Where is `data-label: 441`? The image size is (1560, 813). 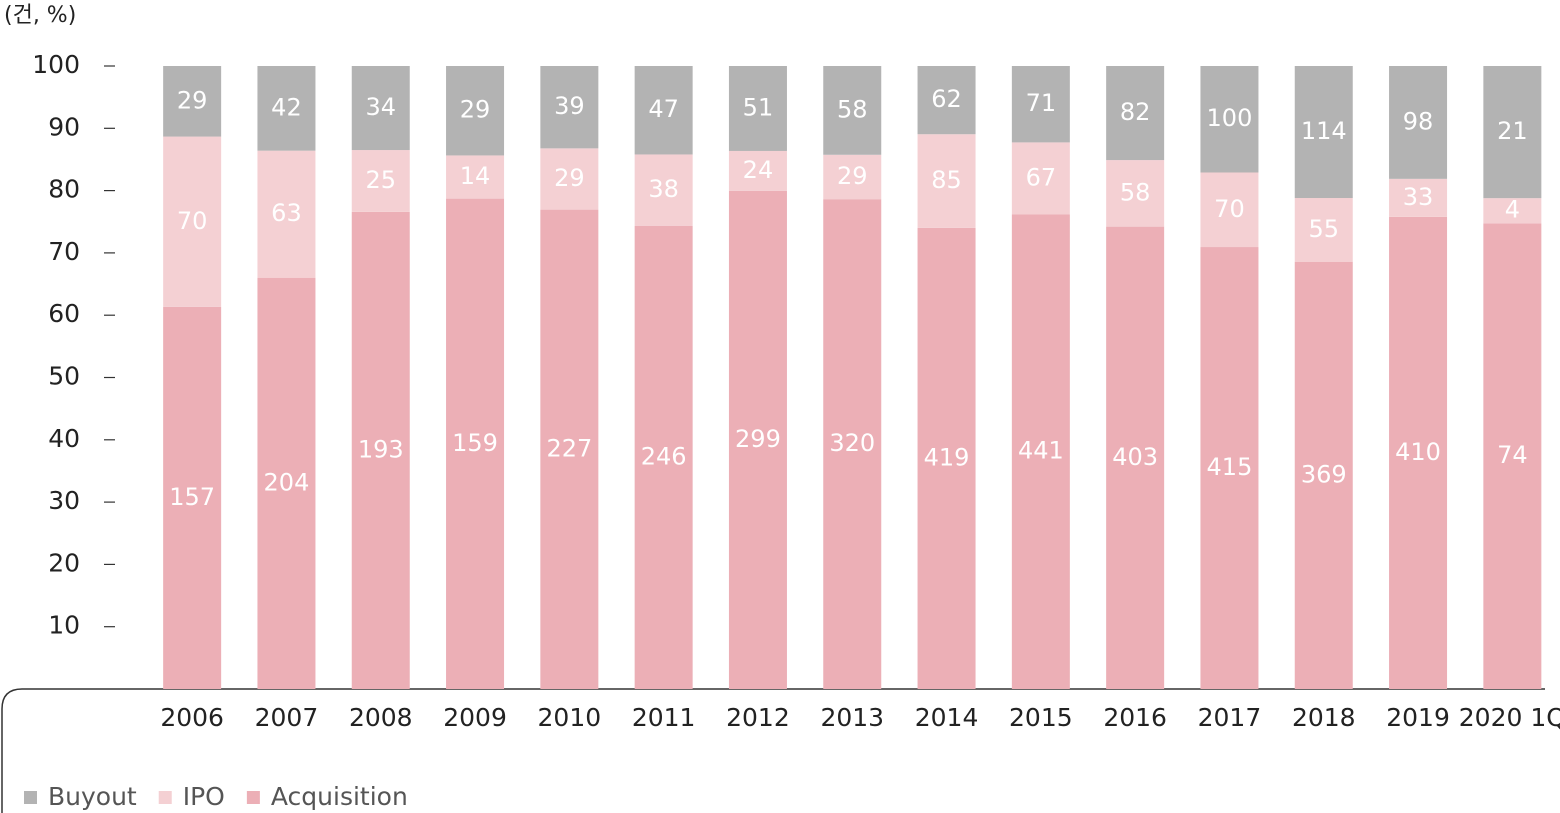
data-label: 441 is located at coordinates (1041, 451).